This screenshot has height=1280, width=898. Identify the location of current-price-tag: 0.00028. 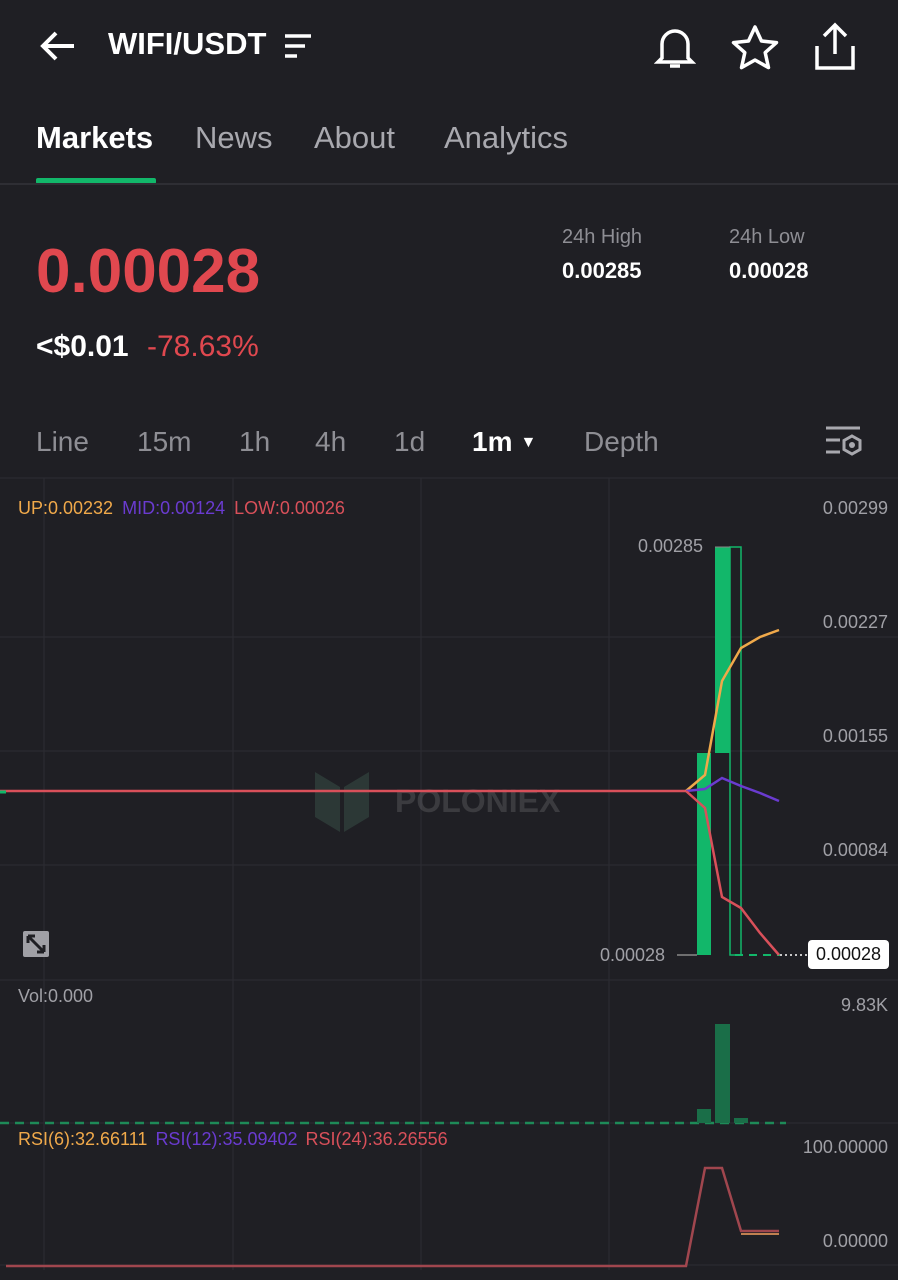
(849, 954).